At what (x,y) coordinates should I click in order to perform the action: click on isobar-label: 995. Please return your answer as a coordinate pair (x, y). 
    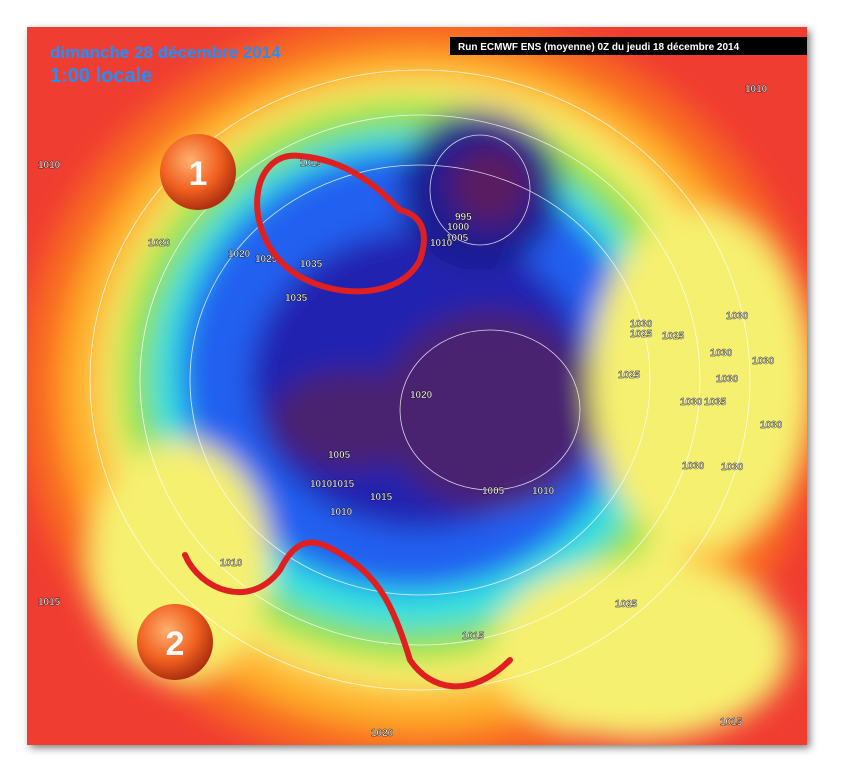
    Looking at the image, I should click on (463, 217).